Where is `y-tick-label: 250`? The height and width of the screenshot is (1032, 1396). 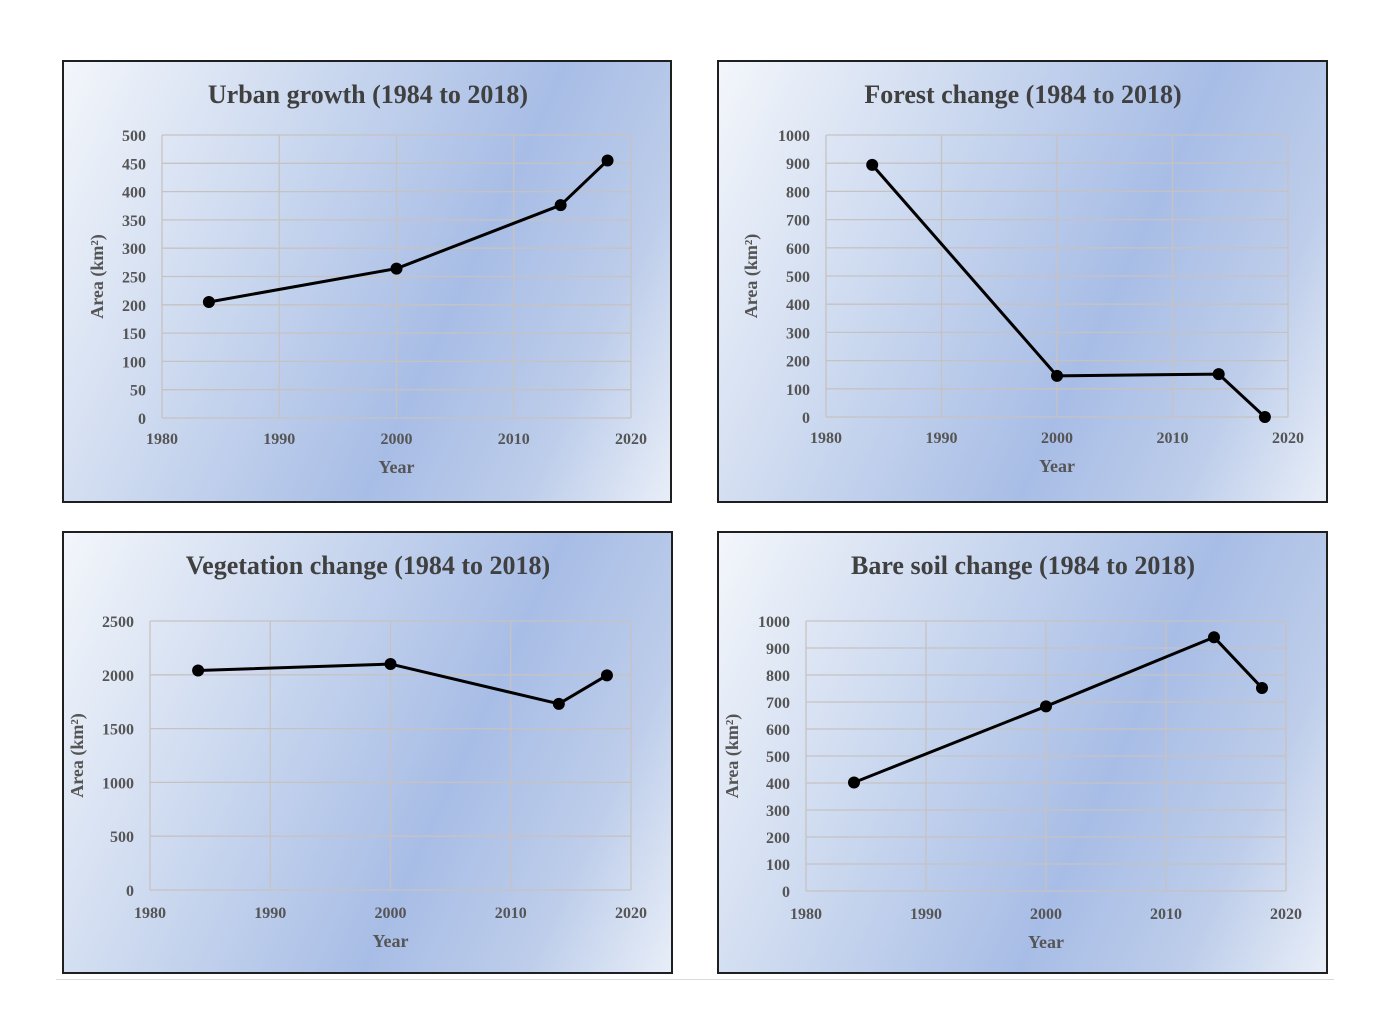 y-tick-label: 250 is located at coordinates (134, 278).